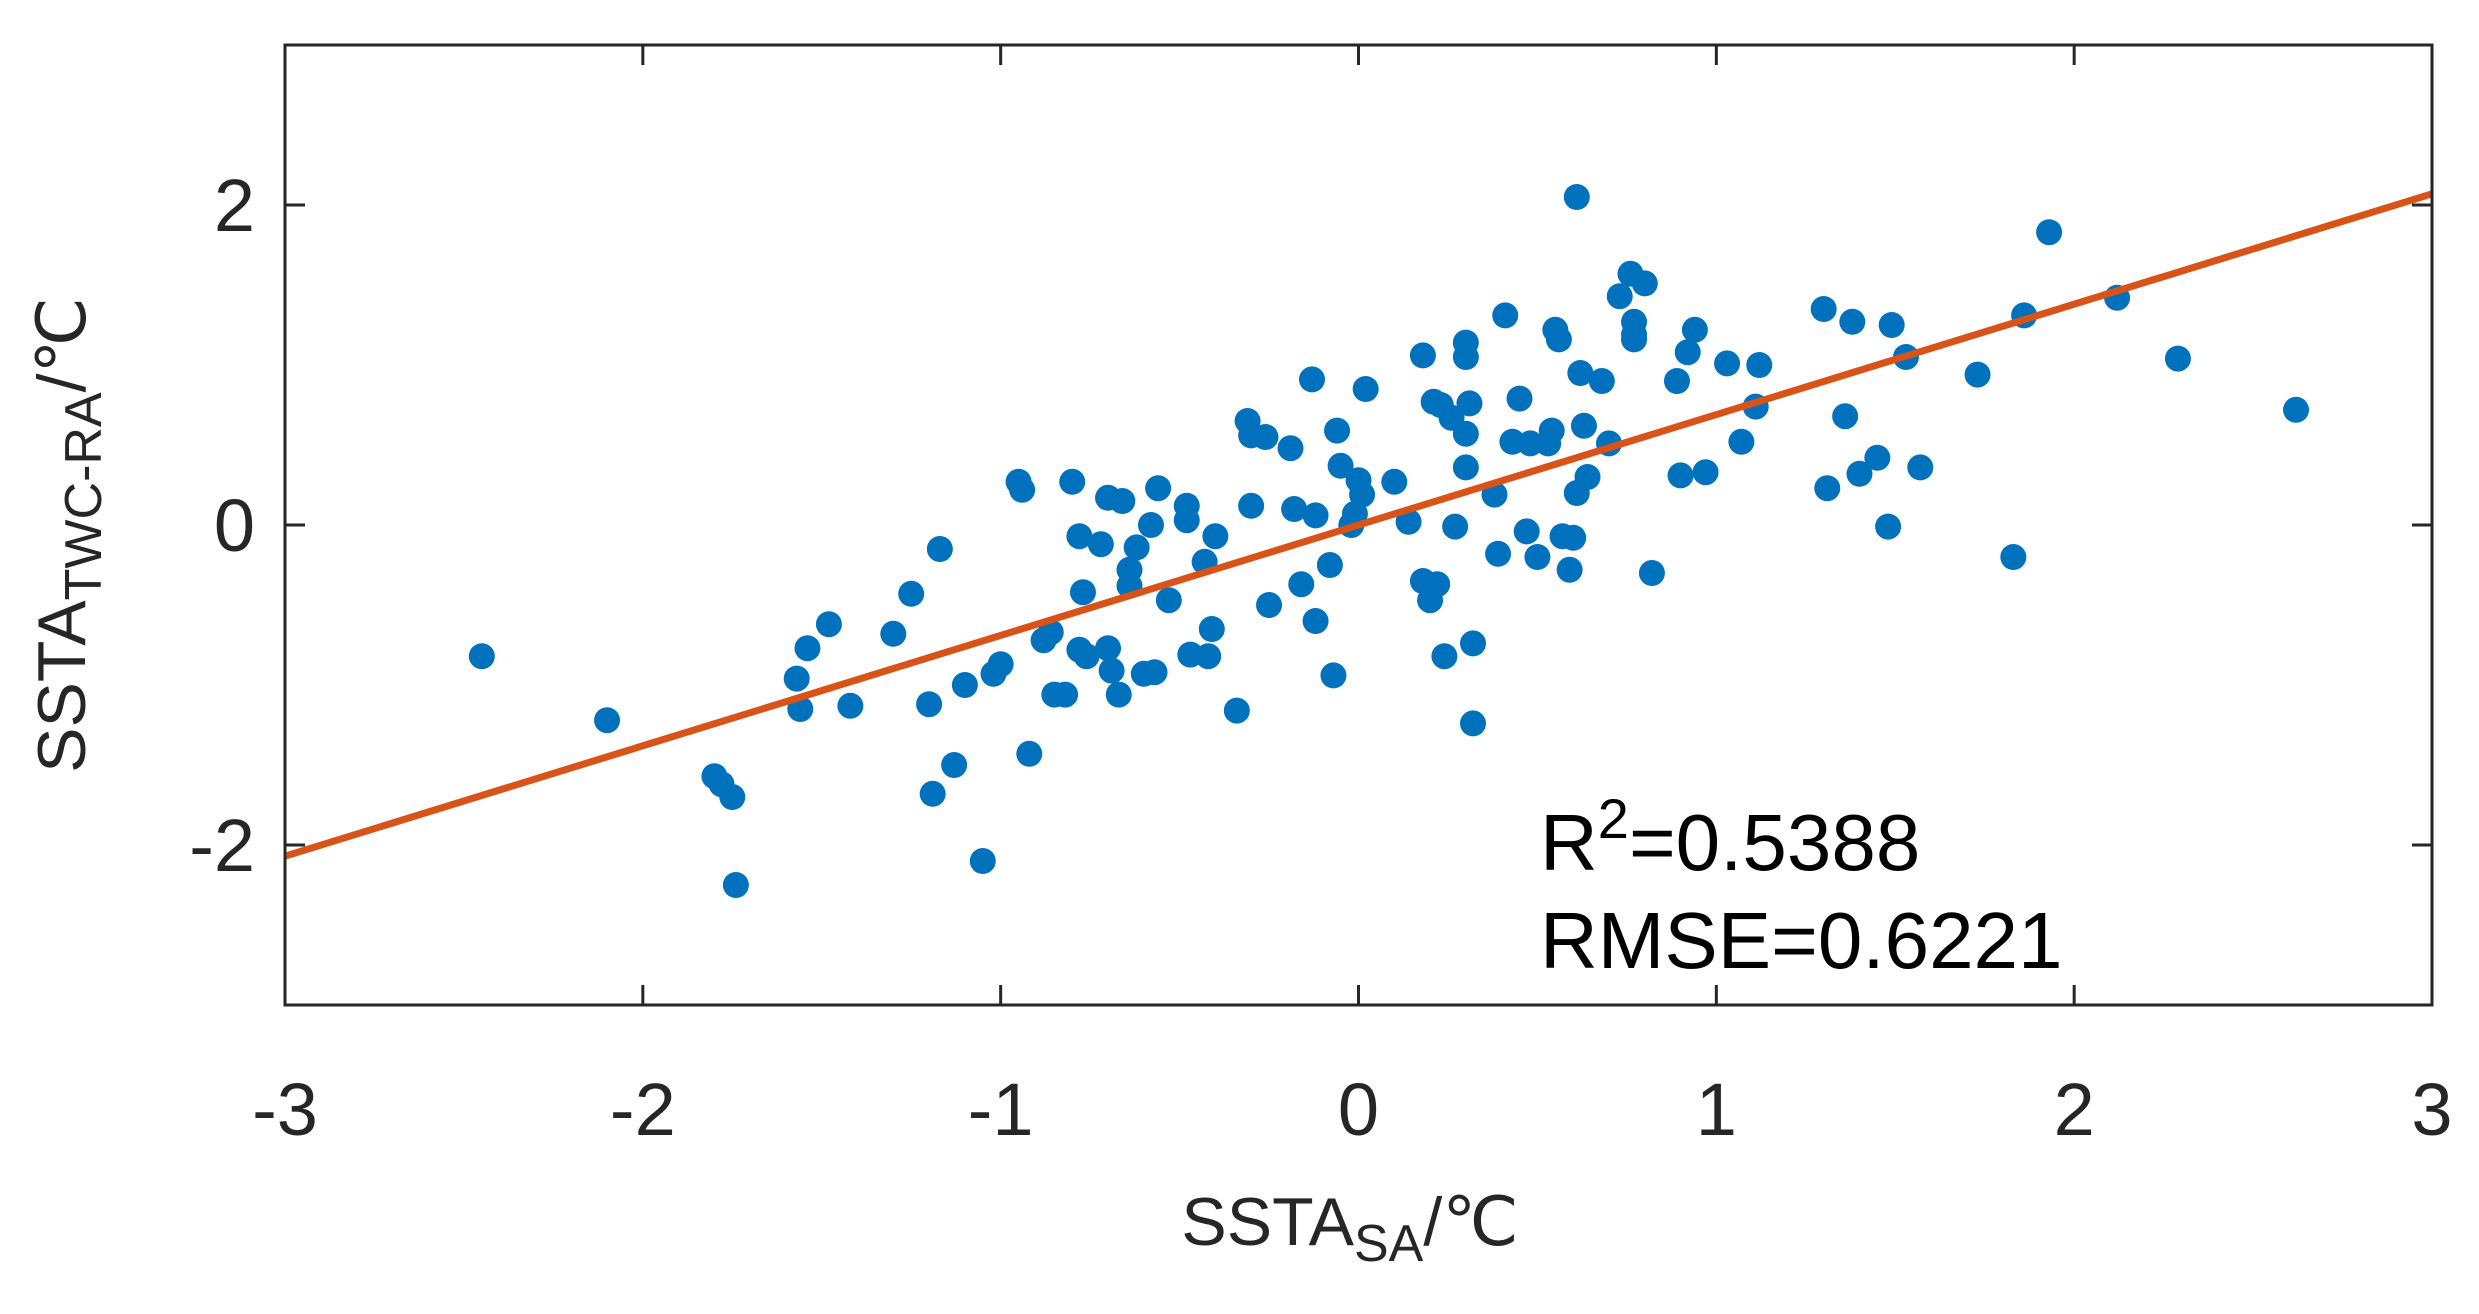 The image size is (2479, 1314). I want to click on y-tick-label: -2, so click(222, 845).